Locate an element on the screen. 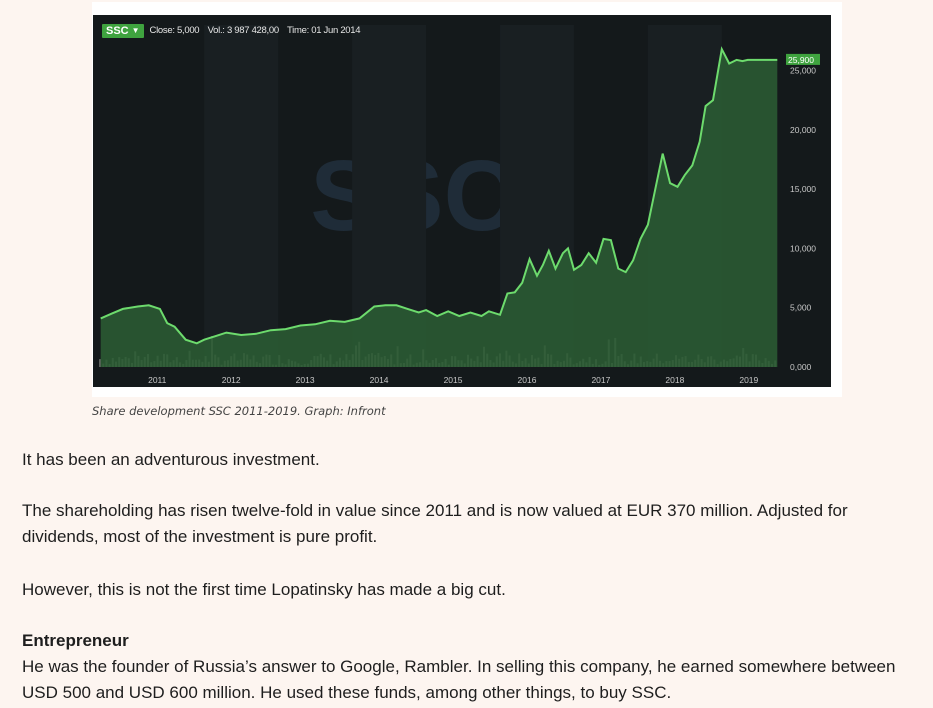 This screenshot has height=708, width=933. y-tick-label: 0,000 is located at coordinates (801, 367).